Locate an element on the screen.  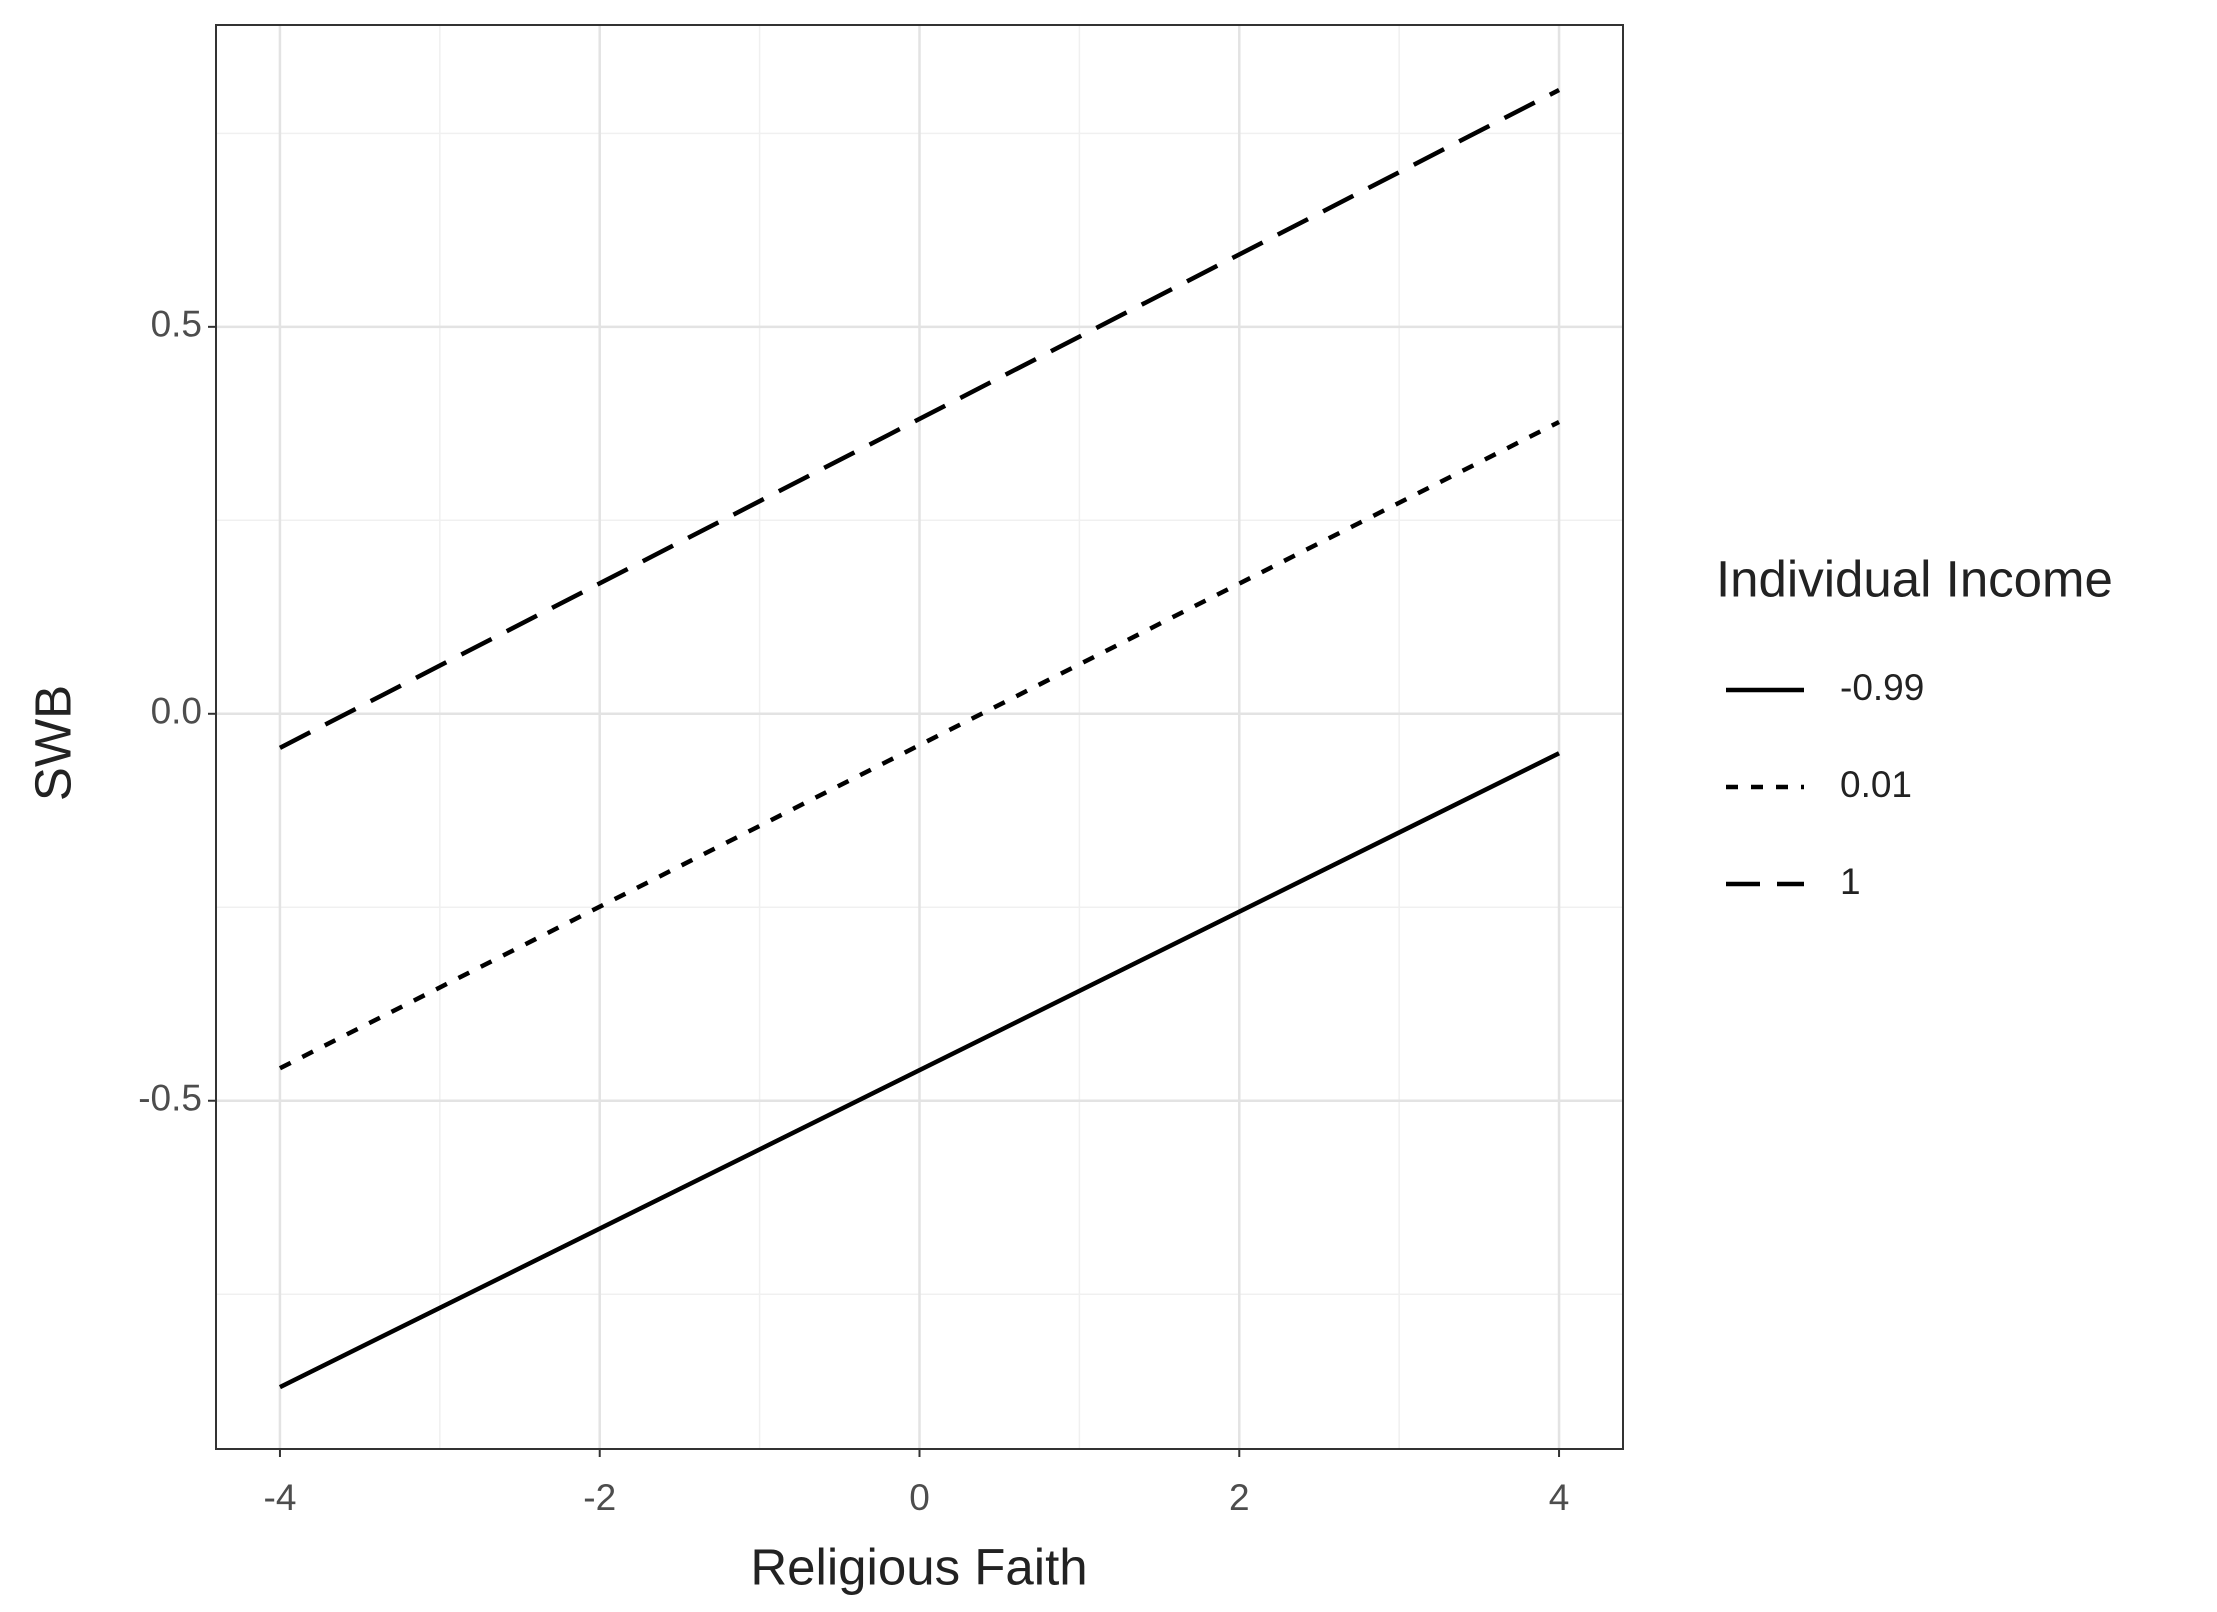
legend-label: 1 is located at coordinates (1850, 881).